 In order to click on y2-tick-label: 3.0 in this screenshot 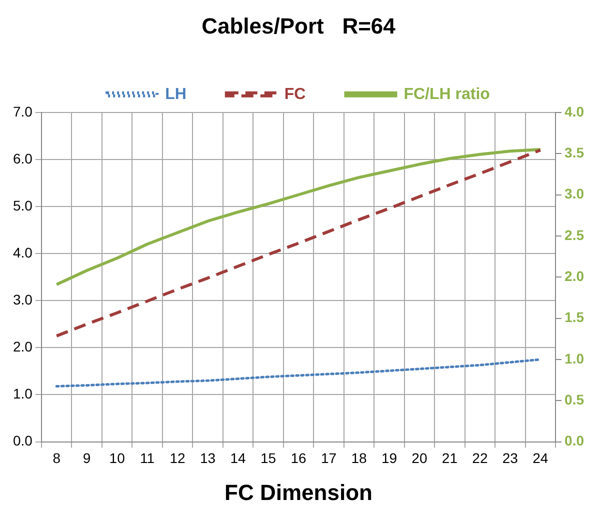, I will do `click(574, 194)`.